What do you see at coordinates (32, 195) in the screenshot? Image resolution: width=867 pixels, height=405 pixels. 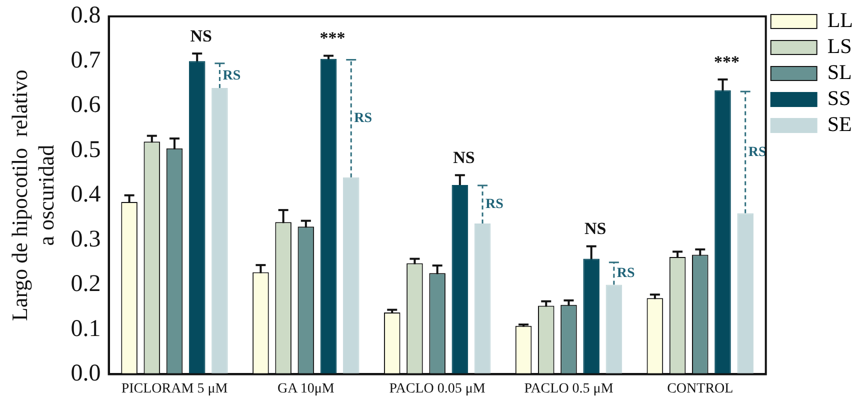 I see `y-axis-title: Largo de hipocotilo relativo a oscuridad` at bounding box center [32, 195].